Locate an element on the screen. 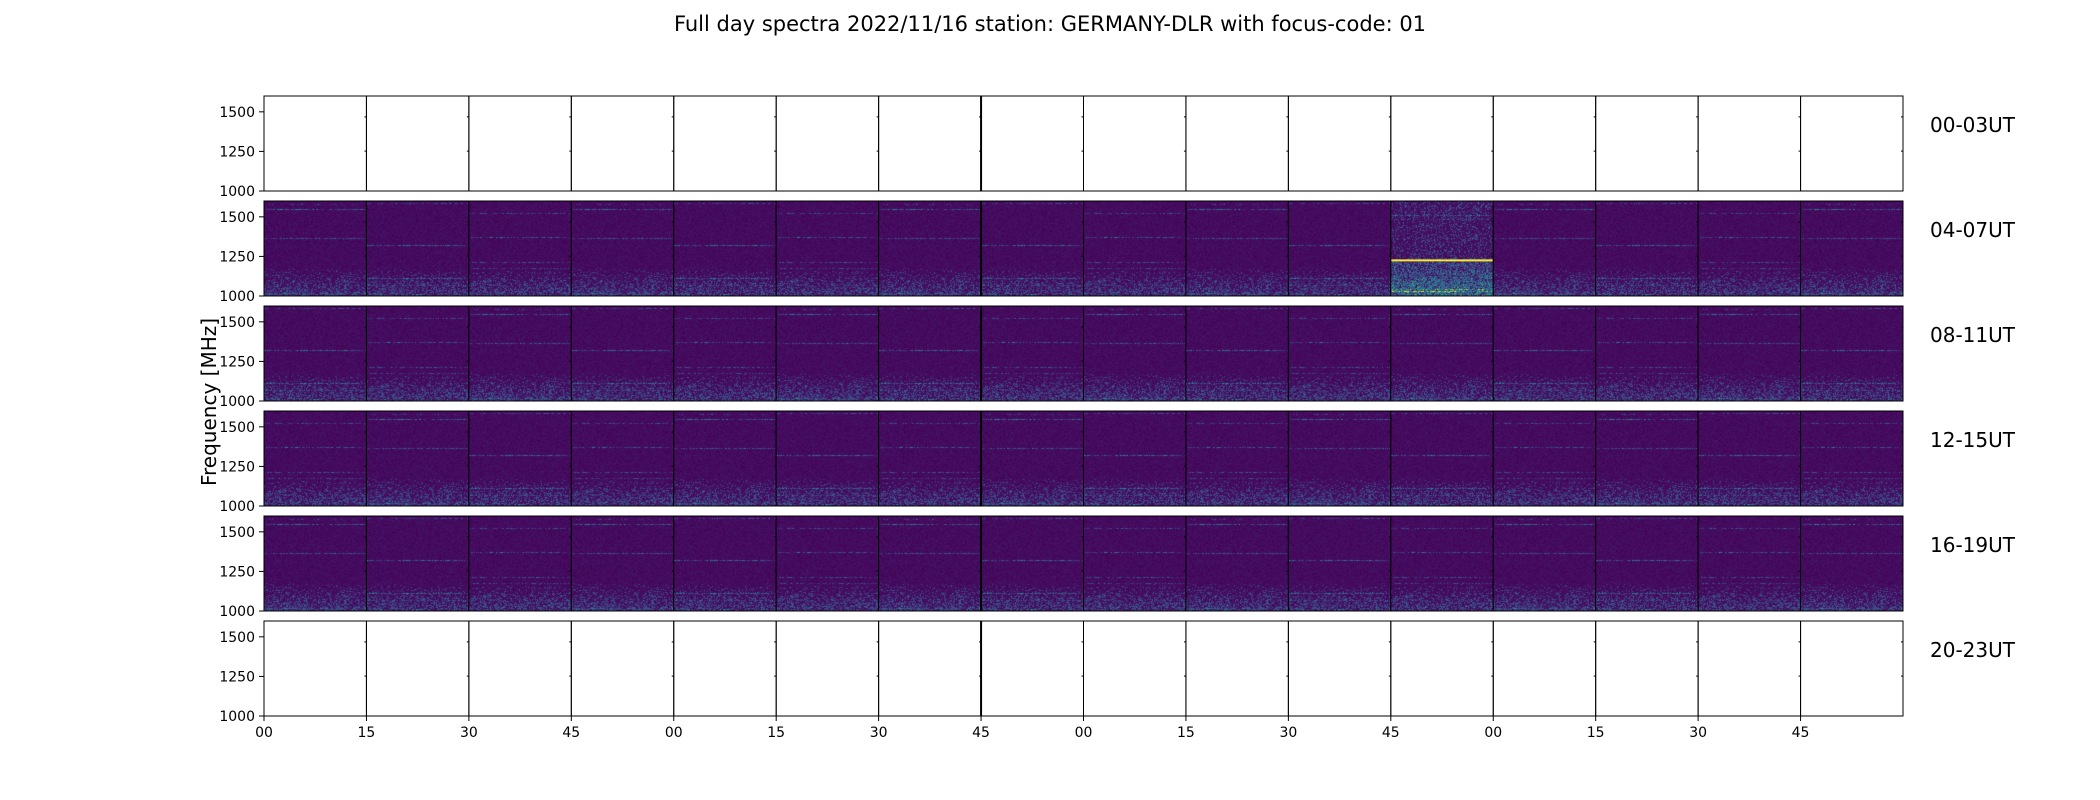  spectra-row-04-07UT: 1000 1250 1500 04-07UT is located at coordinates (1117, 252).